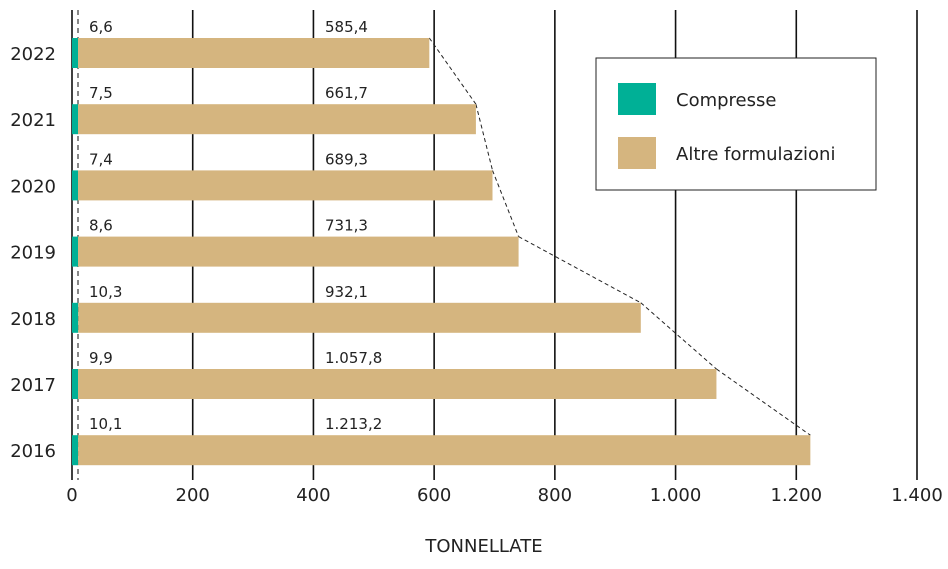 This screenshot has height=569, width=948. I want to click on data-label-compresse-2022: 6,6, so click(101, 27).